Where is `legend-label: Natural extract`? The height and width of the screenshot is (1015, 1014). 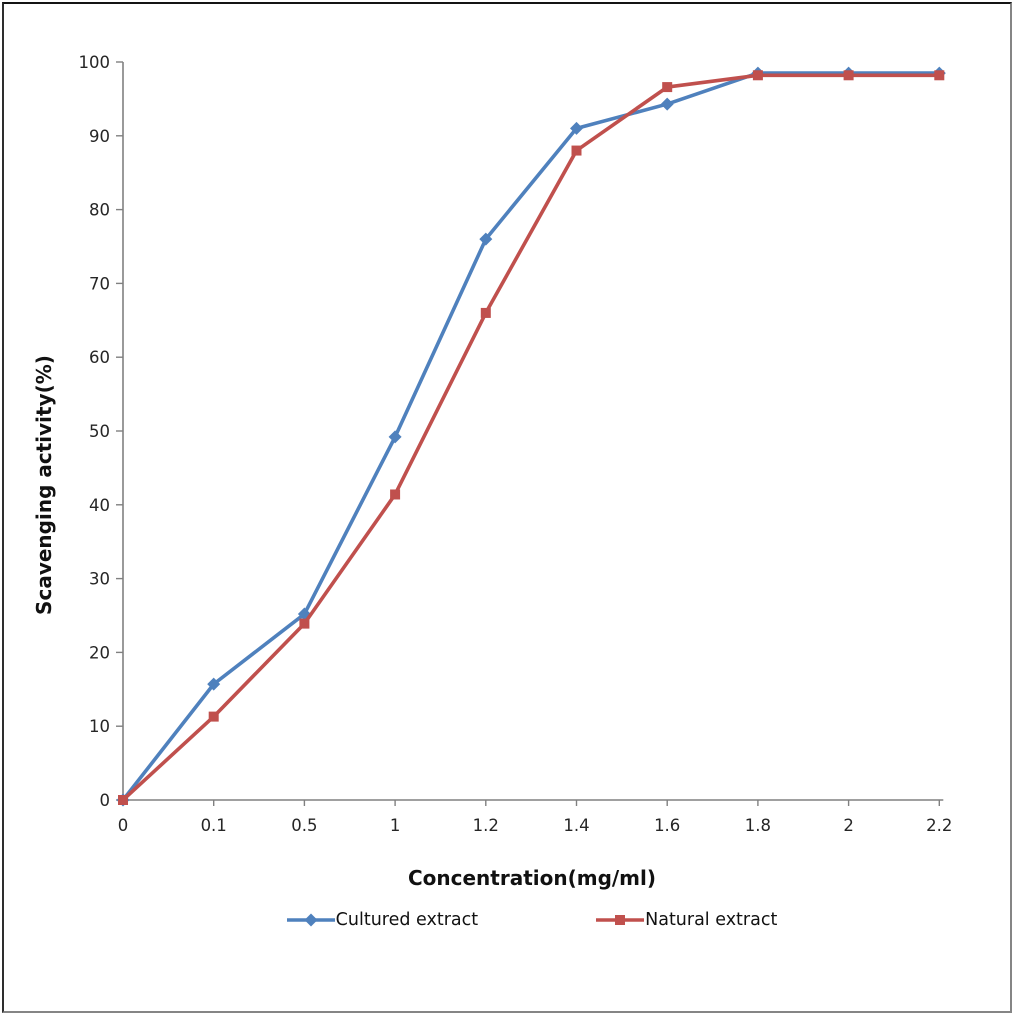
legend-label: Natural extract is located at coordinates (711, 920).